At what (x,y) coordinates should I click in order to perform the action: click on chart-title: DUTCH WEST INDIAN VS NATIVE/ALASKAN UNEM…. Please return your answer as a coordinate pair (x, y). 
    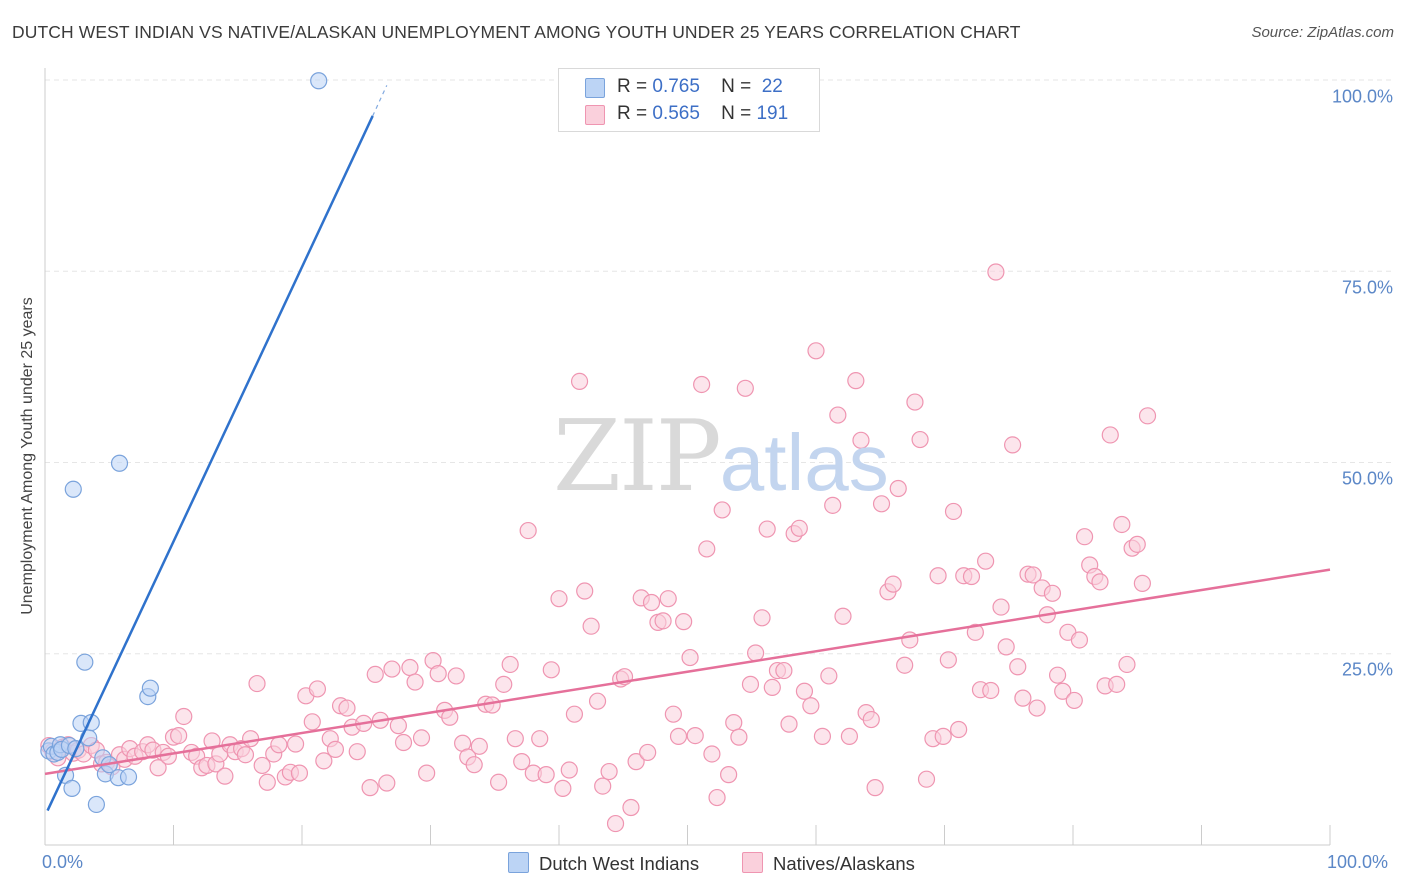
    Looking at the image, I should click on (516, 32).